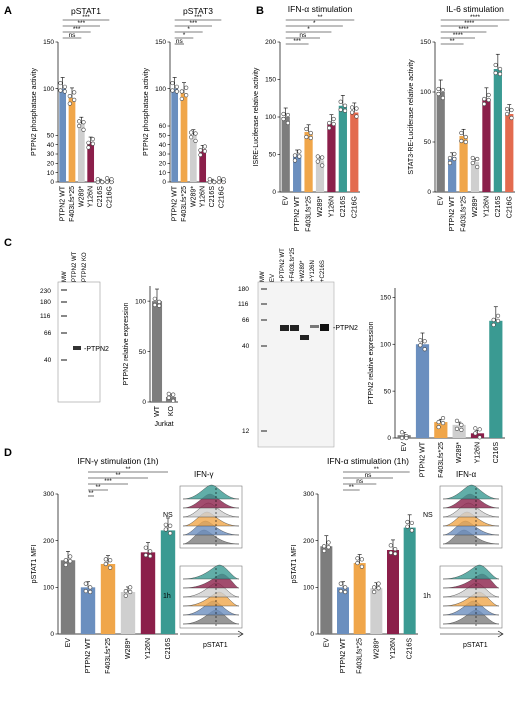  What do you see at coordinates (157, 411) in the screenshot?
I see `x-tick-label: WT` at bounding box center [157, 411].